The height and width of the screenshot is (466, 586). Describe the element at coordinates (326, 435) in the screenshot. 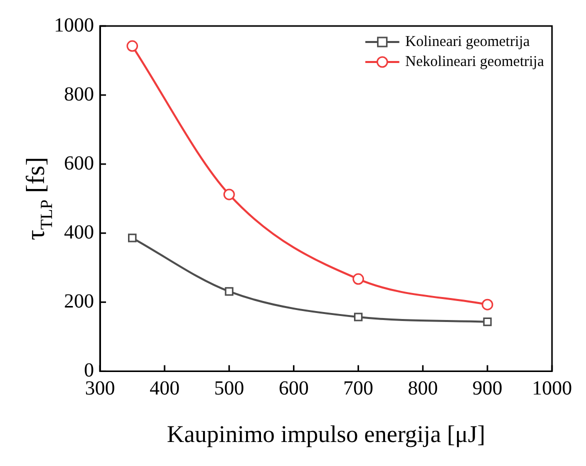

I see `x-axis-title: Kaupinimo impulso energija [μJ]` at that location.